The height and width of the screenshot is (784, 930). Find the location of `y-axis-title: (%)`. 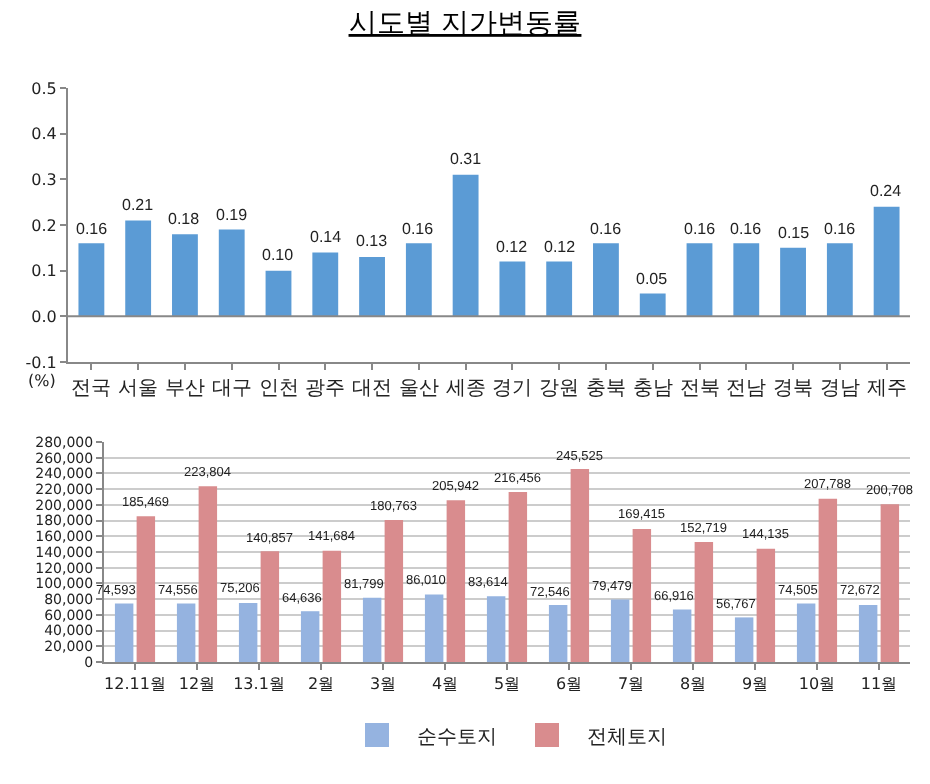

y-axis-title: (%) is located at coordinates (42, 381).